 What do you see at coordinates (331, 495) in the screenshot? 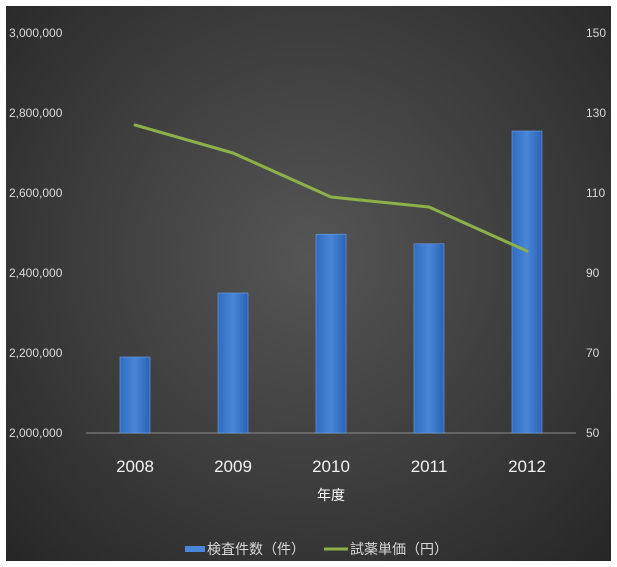
I see `x-axis-title: 年度` at bounding box center [331, 495].